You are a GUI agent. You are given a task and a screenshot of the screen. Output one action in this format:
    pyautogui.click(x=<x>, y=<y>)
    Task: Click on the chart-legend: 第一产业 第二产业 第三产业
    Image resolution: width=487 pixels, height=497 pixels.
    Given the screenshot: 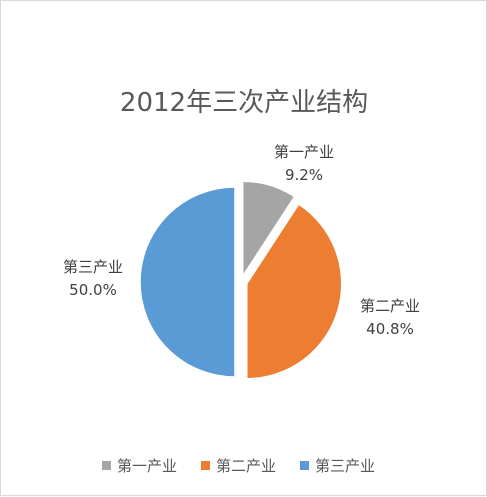 What is the action you would take?
    pyautogui.click(x=238, y=466)
    